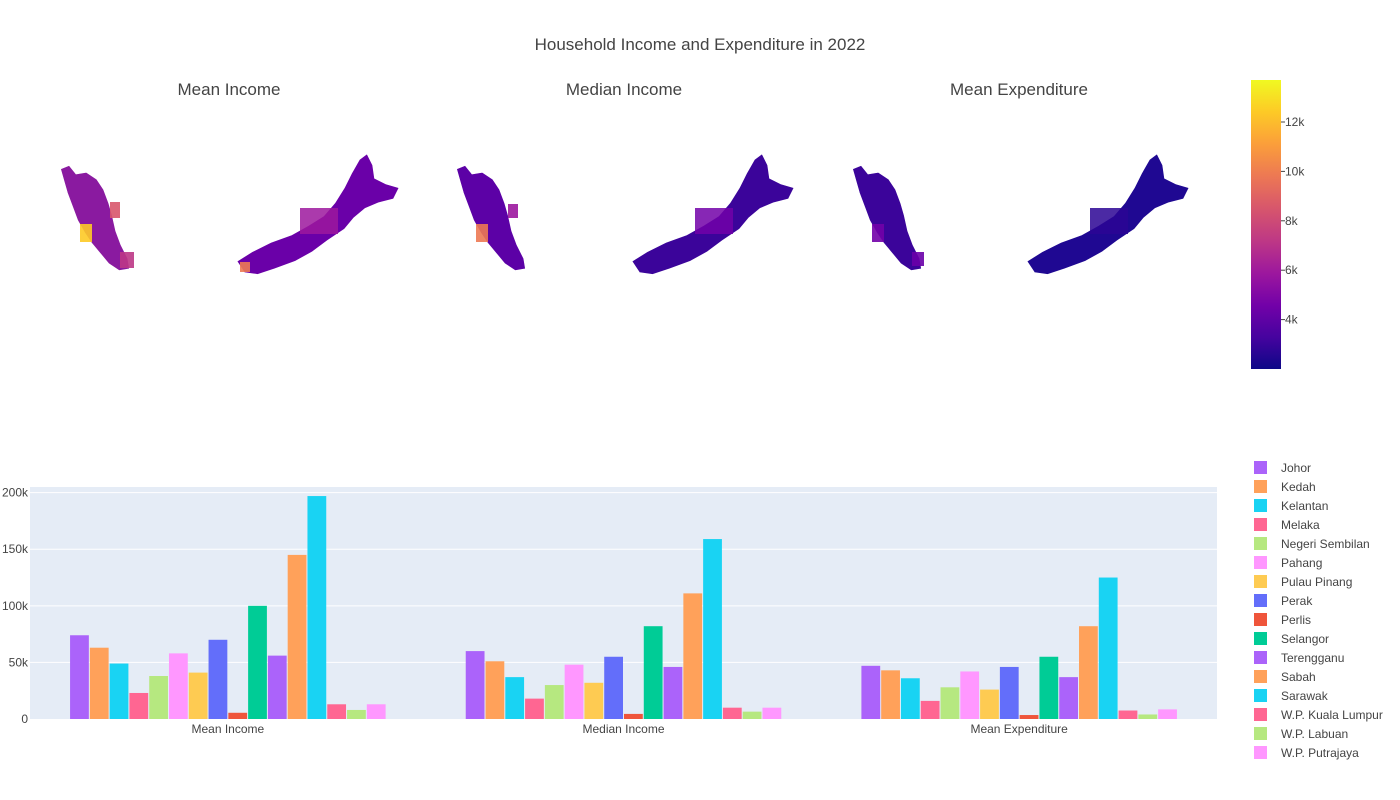 This screenshot has height=800, width=1400. I want to click on legend-item: Kedah, so click(1285, 487).